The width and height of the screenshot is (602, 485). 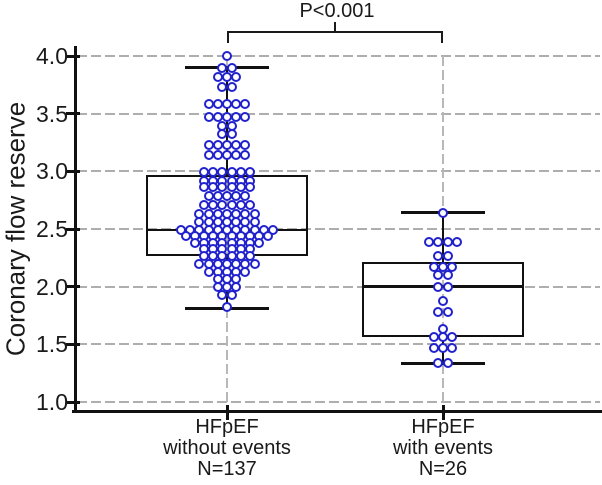 I want to click on y-tick-label: 2.5, so click(x=52, y=229).